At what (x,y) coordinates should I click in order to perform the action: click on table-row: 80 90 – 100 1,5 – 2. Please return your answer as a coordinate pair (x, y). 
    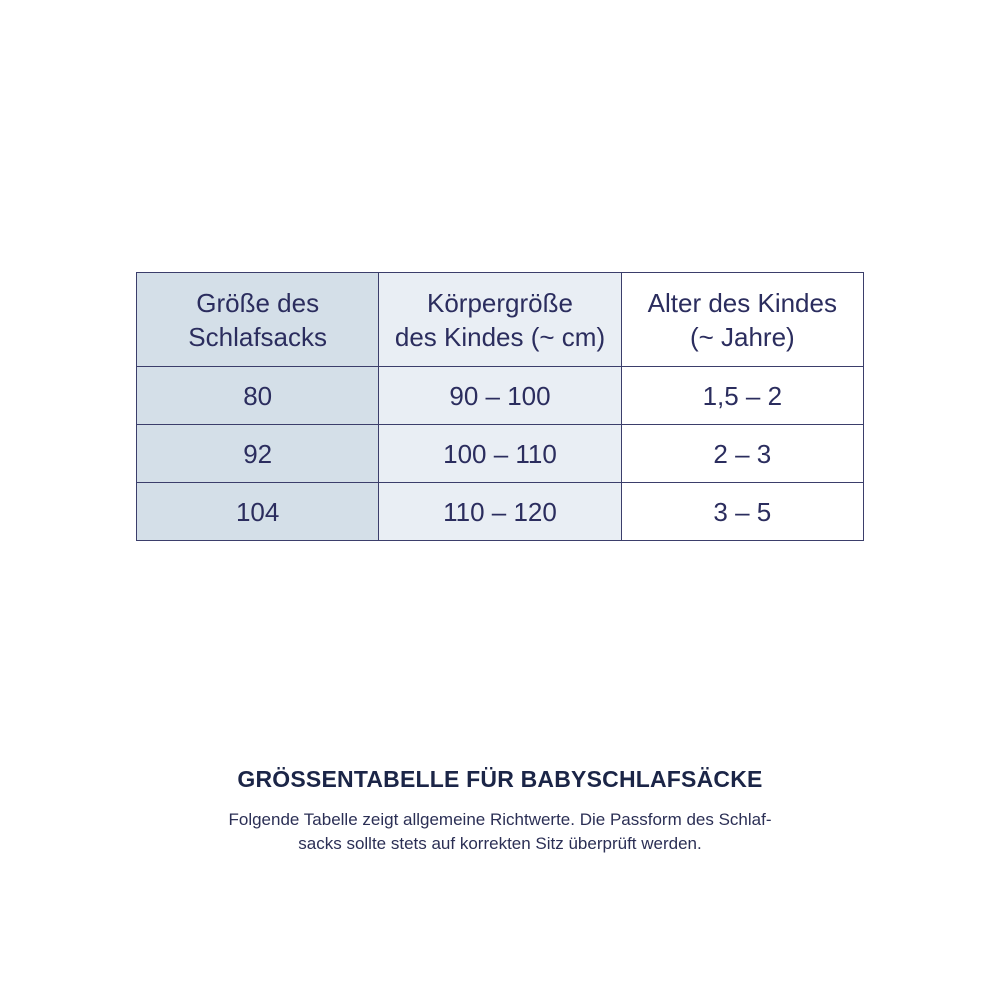
    Looking at the image, I should click on (500, 395).